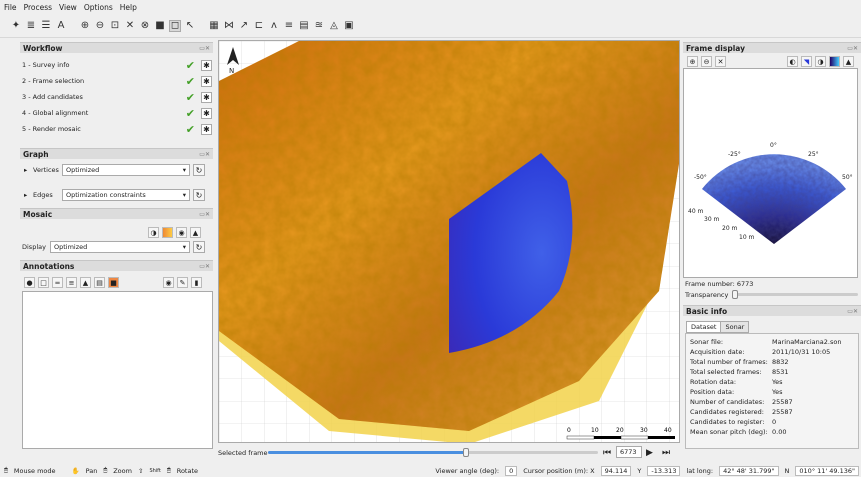 The image size is (861, 477). Describe the element at coordinates (229, 25) in the screenshot. I see `graph-icon: ⋈` at that location.